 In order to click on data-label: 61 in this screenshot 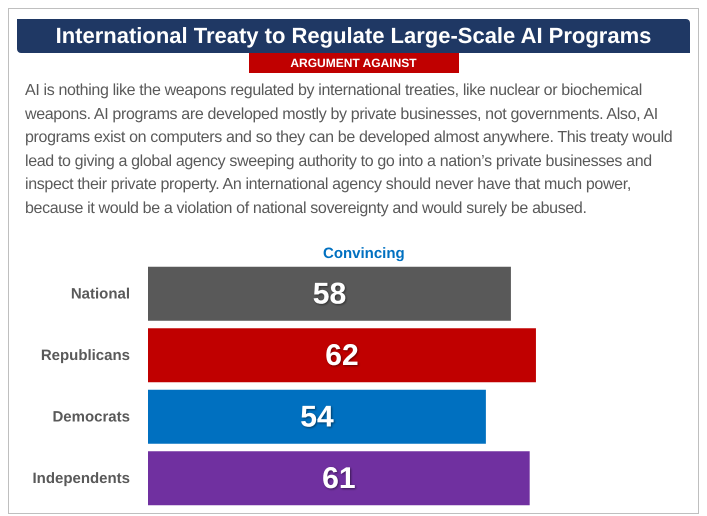, I will do `click(339, 478)`.